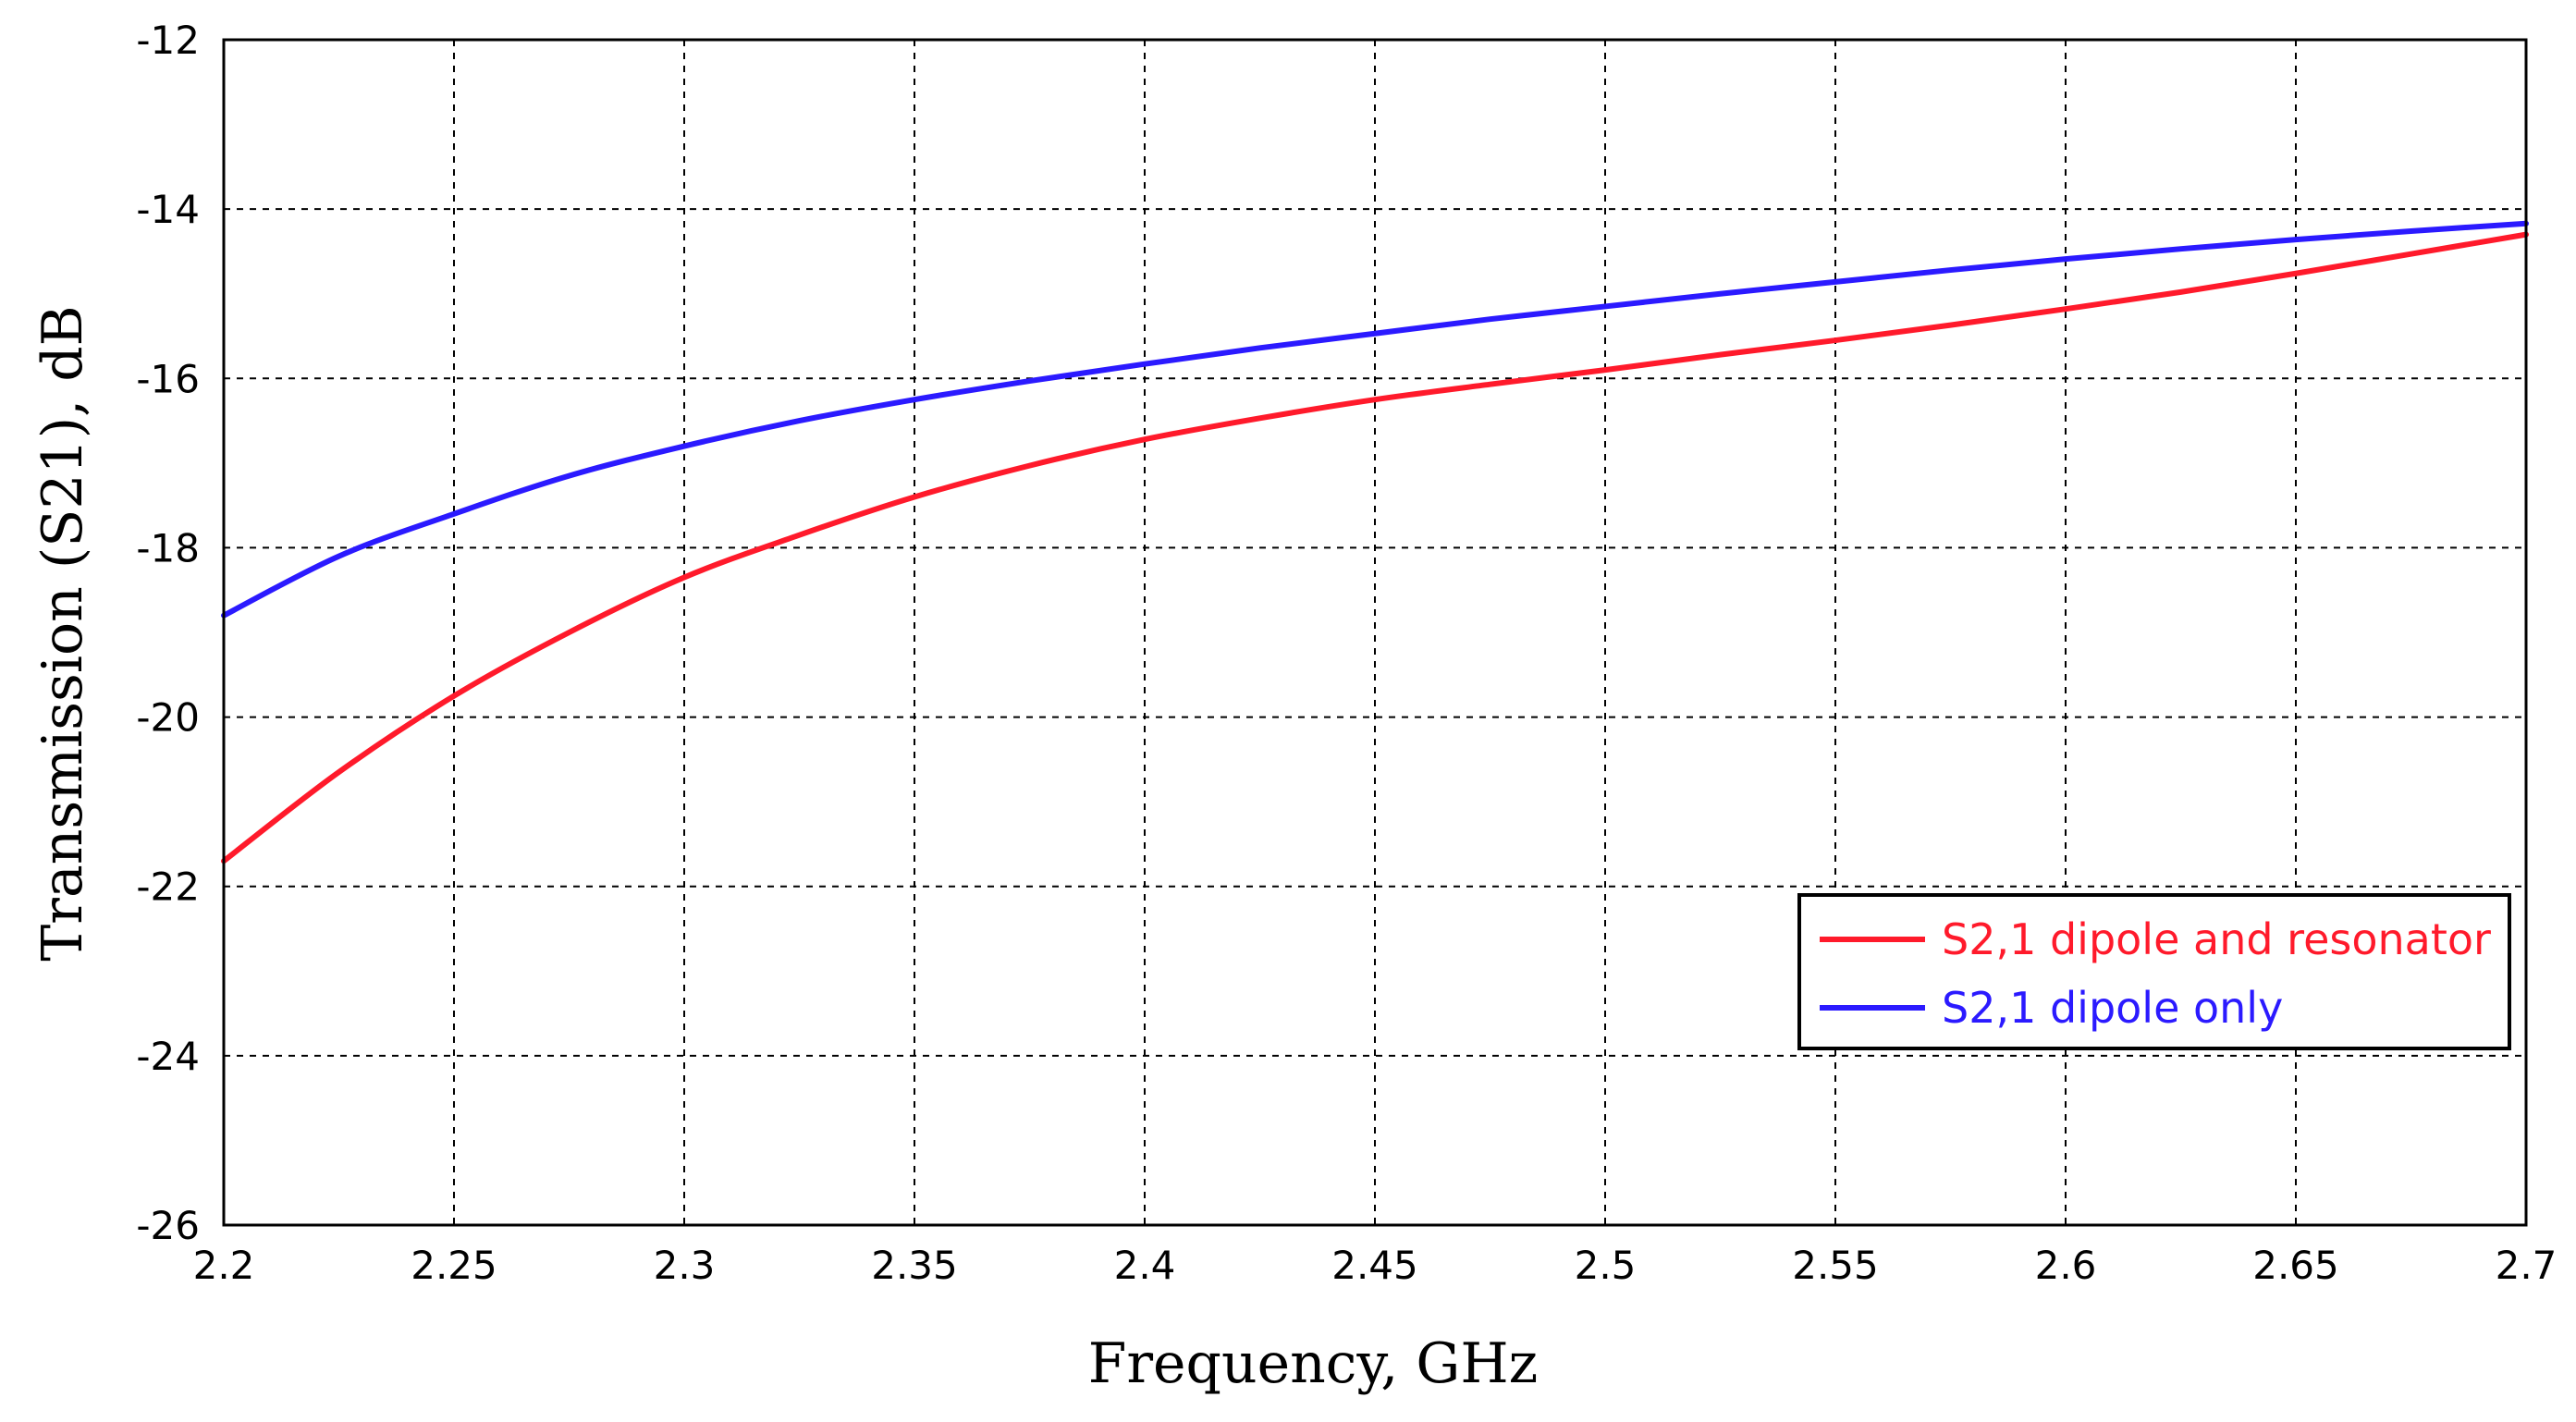 This screenshot has width=2576, height=1422. I want to click on legend-box, so click(2154, 971).